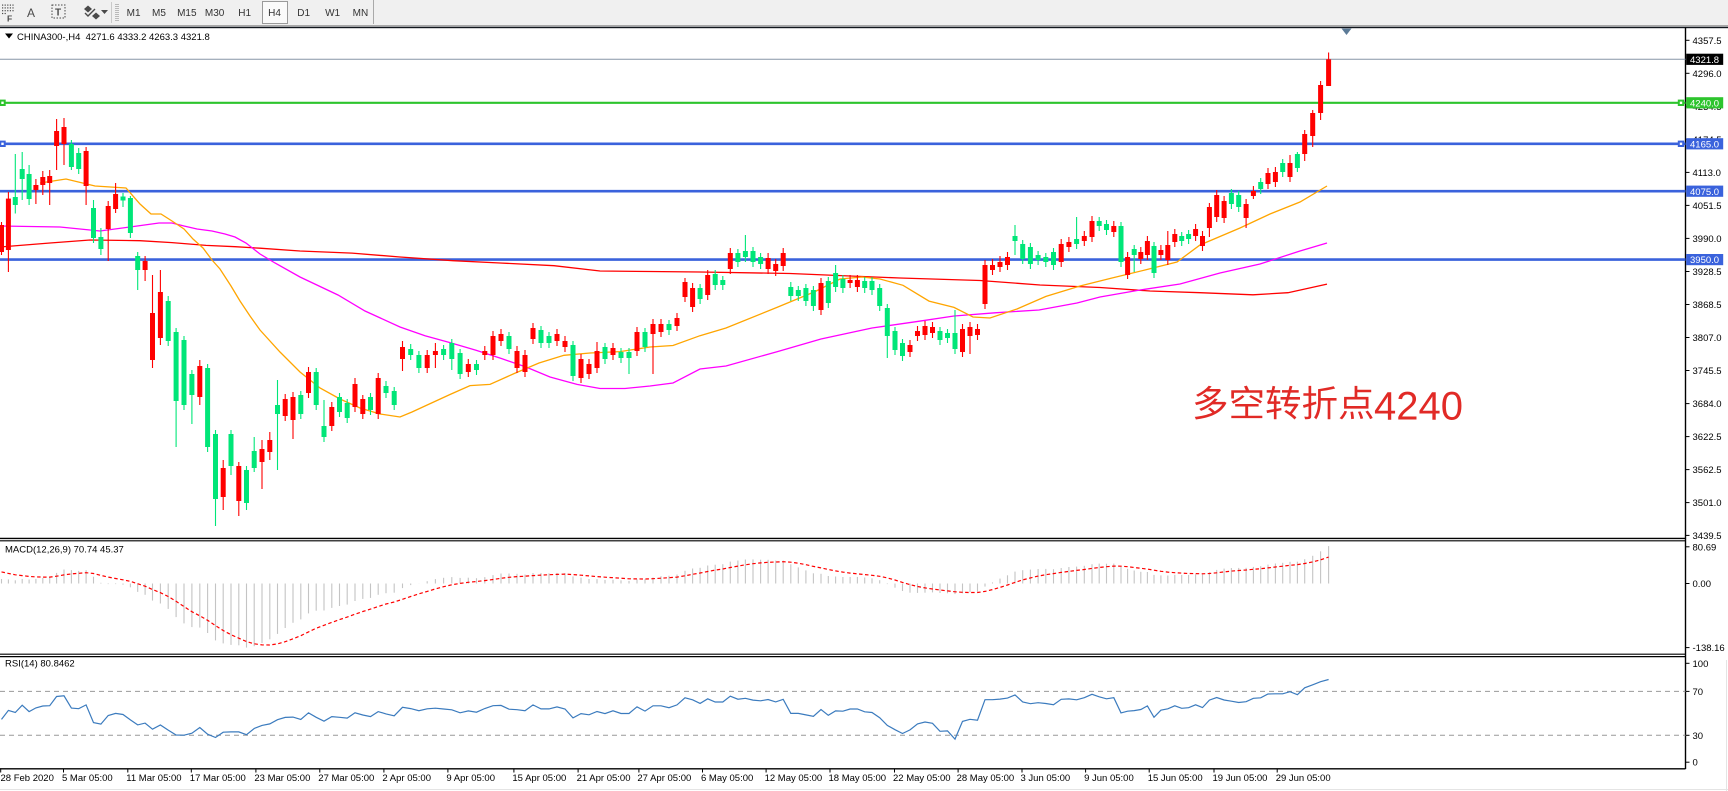  I want to click on svg-text: 3439.5, so click(1707, 536).